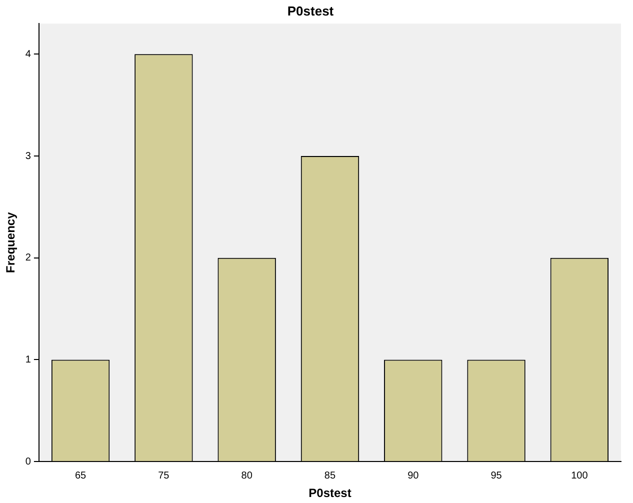 The width and height of the screenshot is (633, 503). Describe the element at coordinates (28, 156) in the screenshot. I see `y-tick-label: 3` at that location.